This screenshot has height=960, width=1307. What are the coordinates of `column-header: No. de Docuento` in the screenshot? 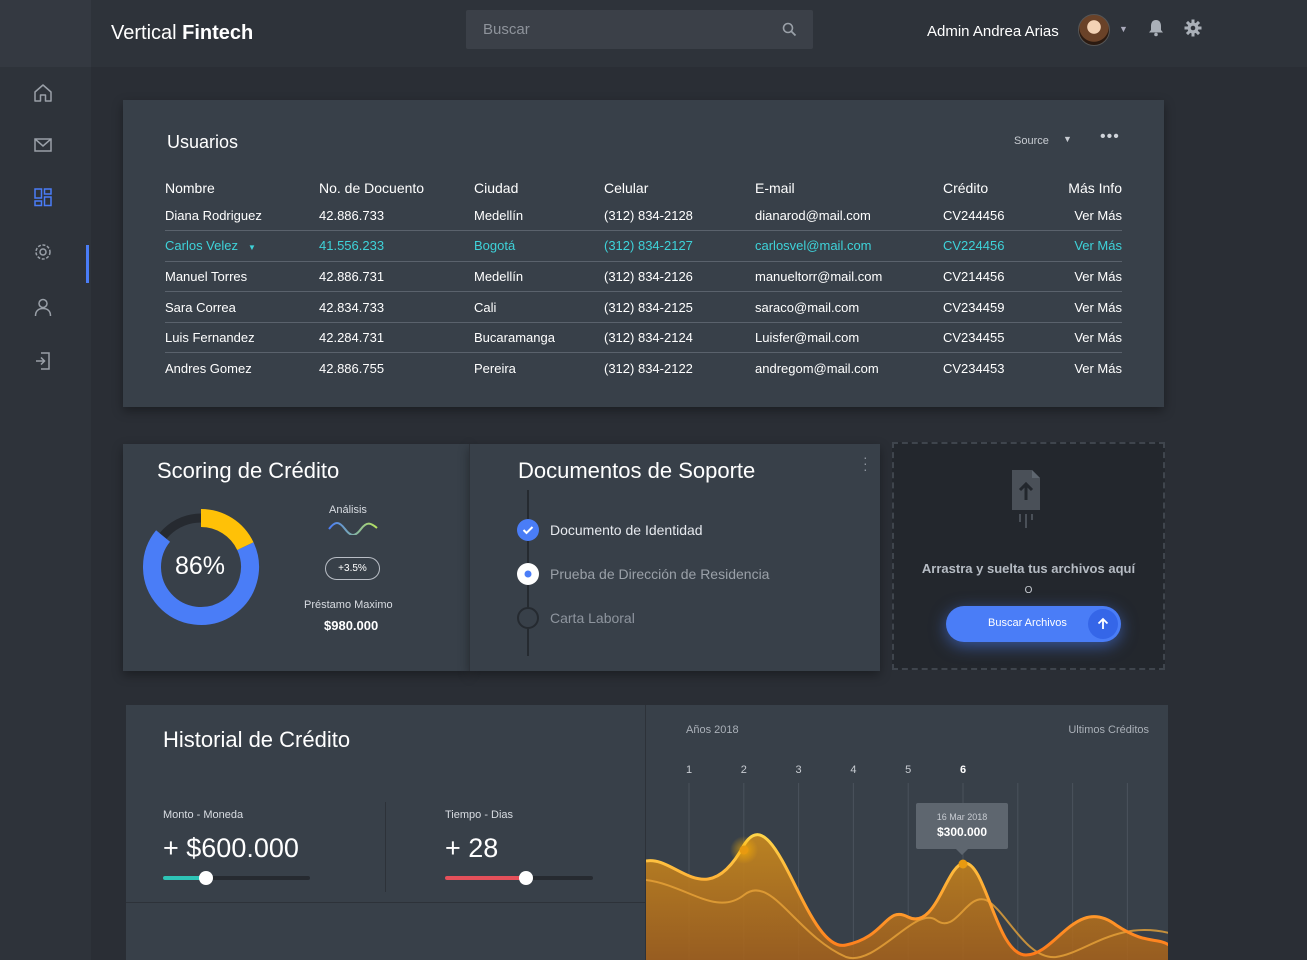 It's located at (372, 188).